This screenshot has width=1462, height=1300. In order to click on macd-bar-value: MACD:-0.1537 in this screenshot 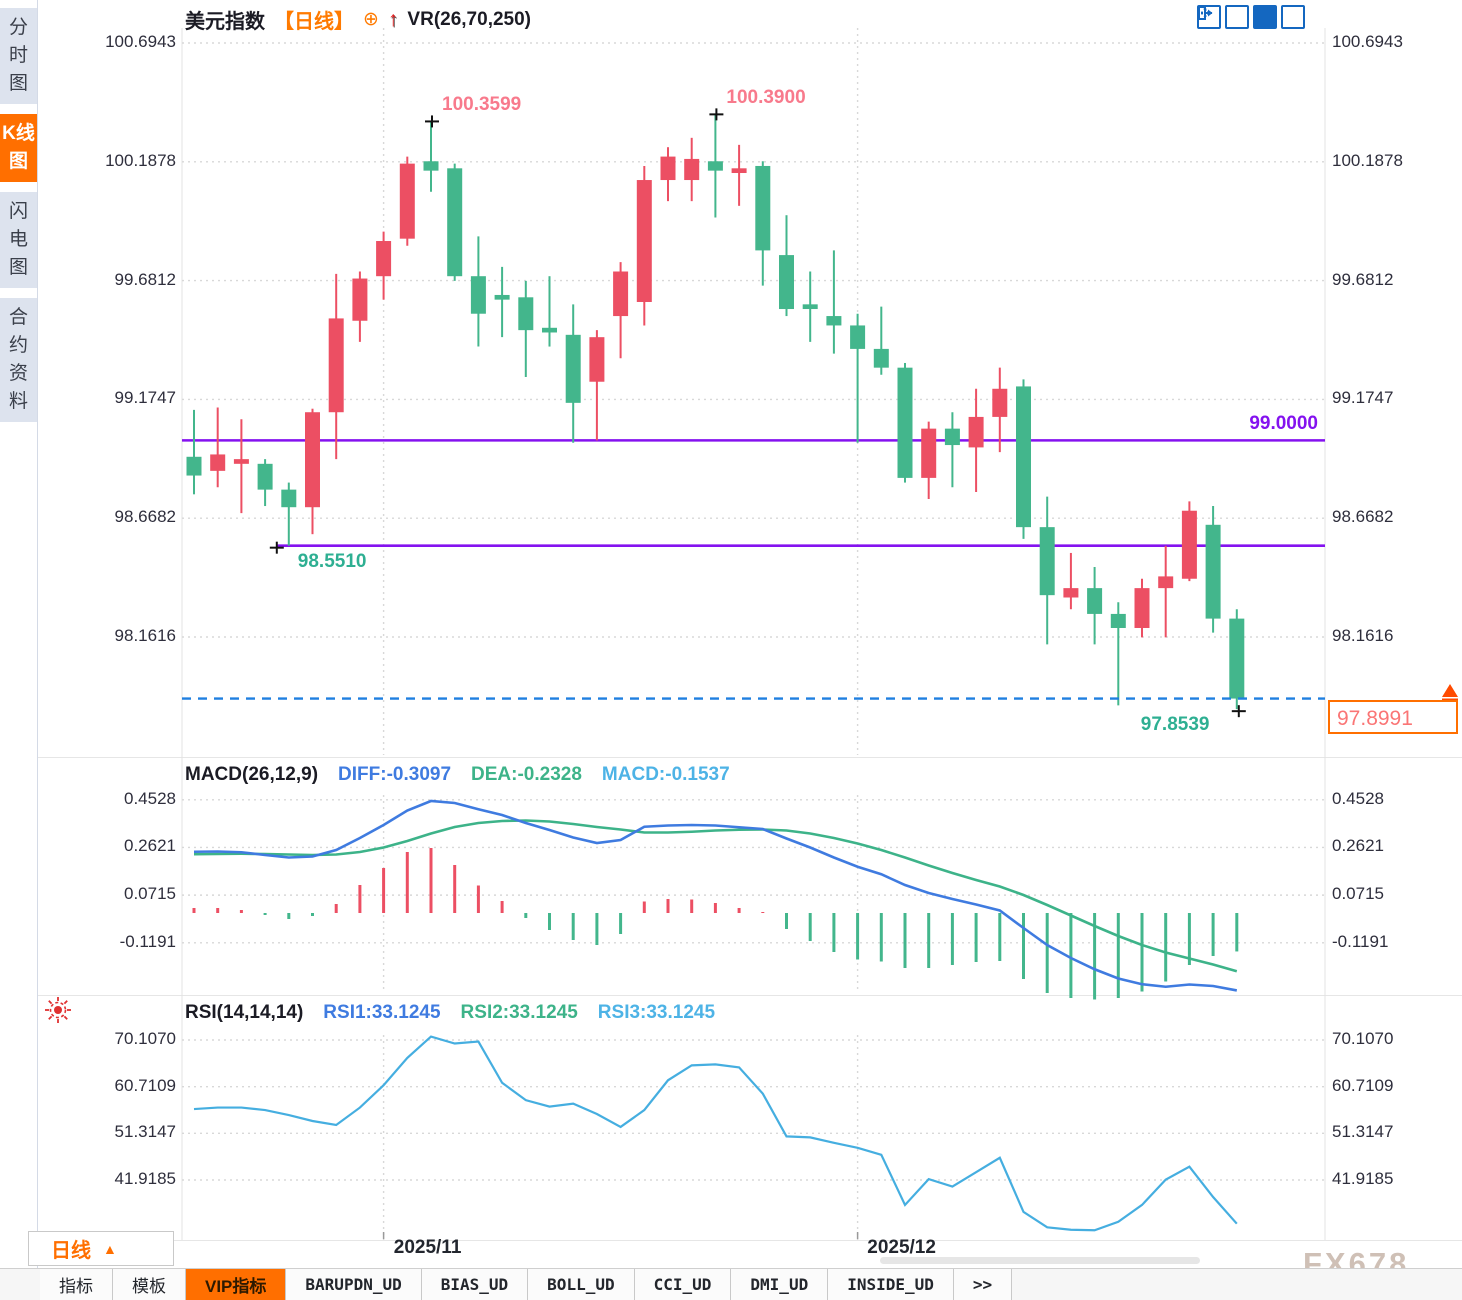, I will do `click(665, 774)`.